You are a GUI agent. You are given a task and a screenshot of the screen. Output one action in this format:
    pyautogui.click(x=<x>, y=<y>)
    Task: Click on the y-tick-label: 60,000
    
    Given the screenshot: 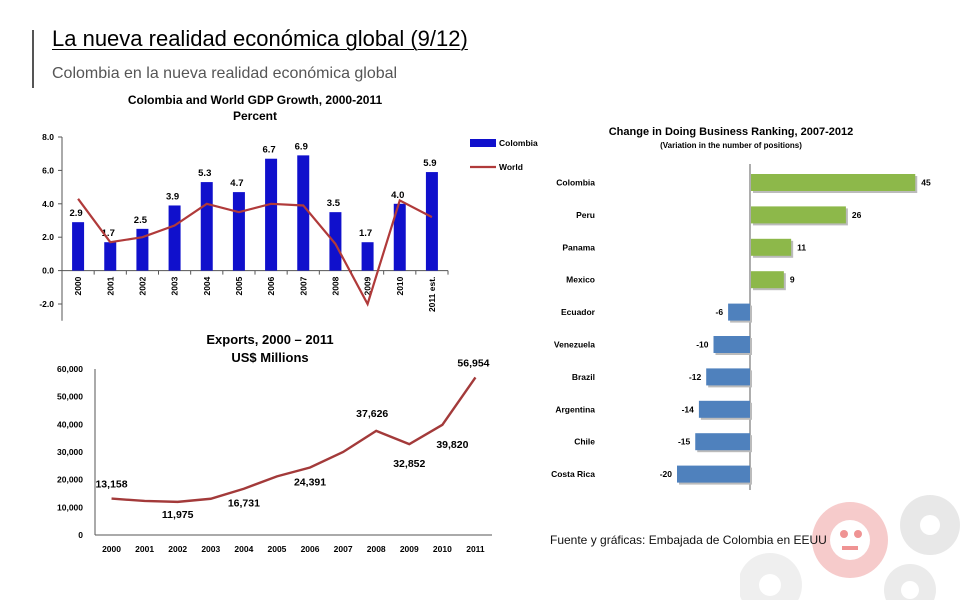 What is the action you would take?
    pyautogui.click(x=70, y=369)
    